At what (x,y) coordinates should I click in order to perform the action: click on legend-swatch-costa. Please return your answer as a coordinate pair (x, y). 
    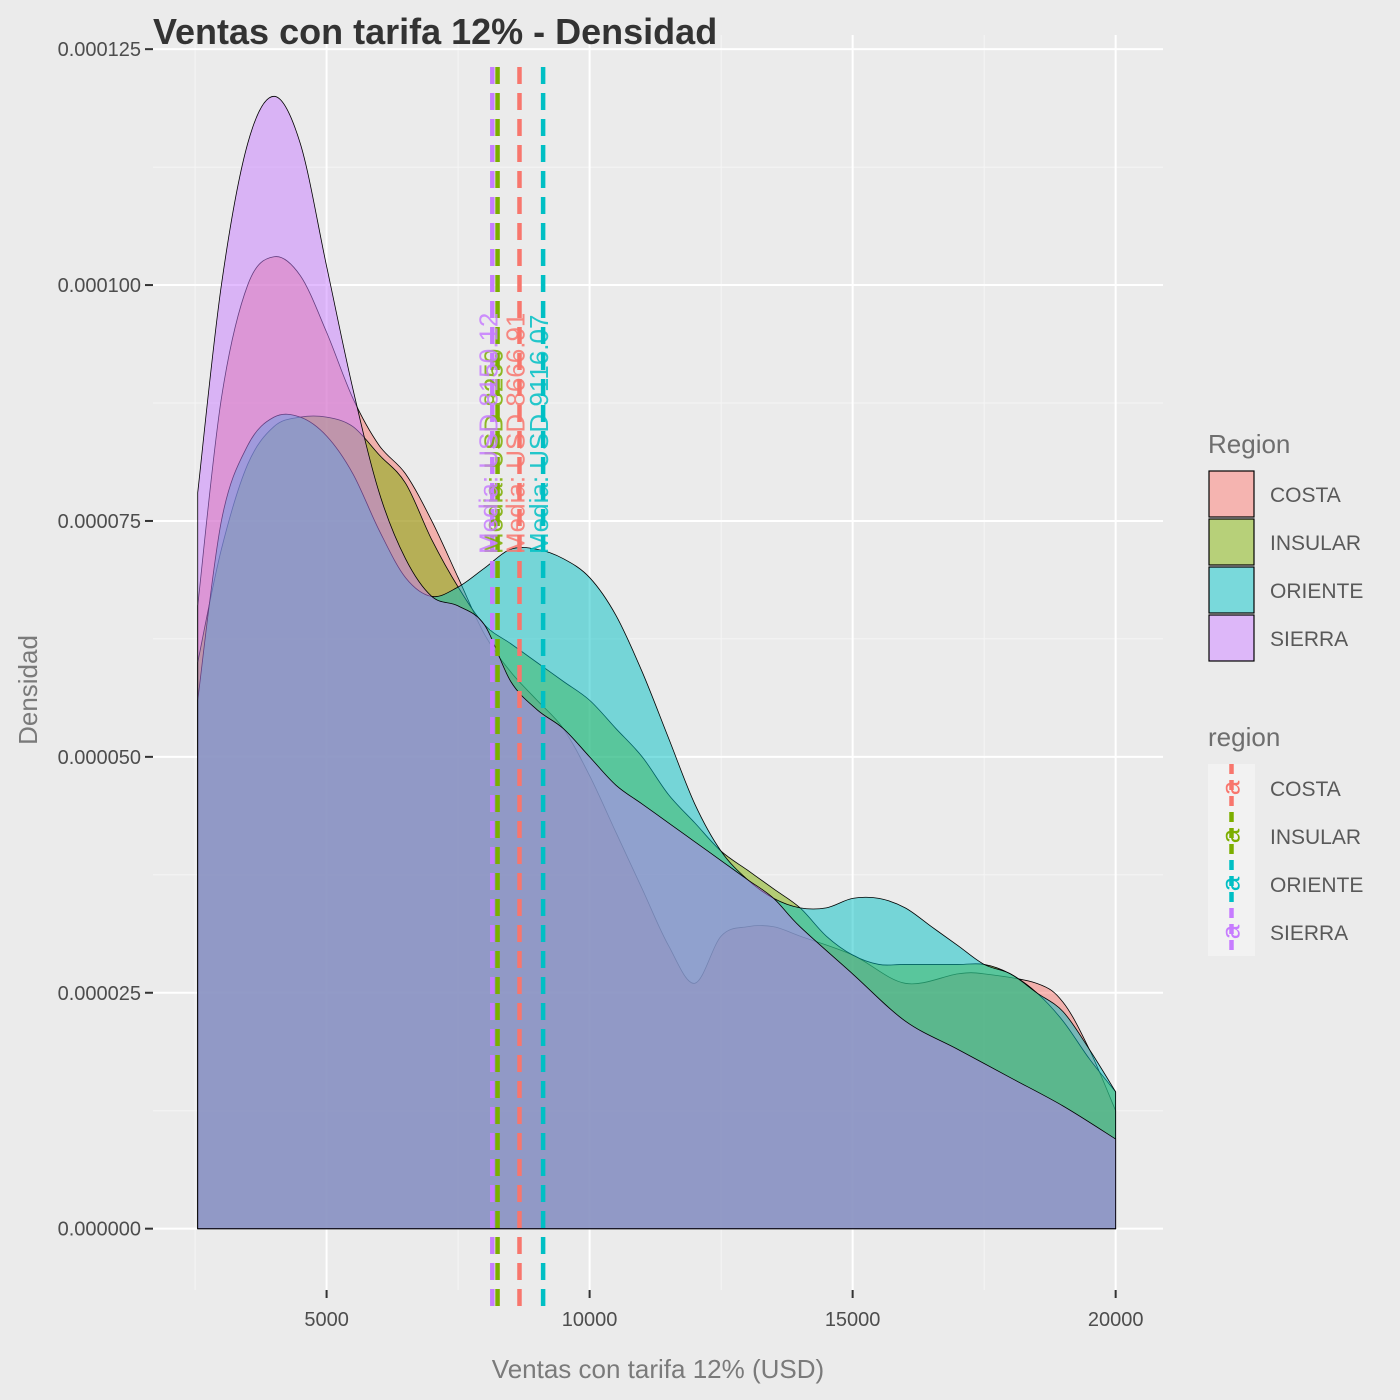
    Looking at the image, I should click on (1231, 494).